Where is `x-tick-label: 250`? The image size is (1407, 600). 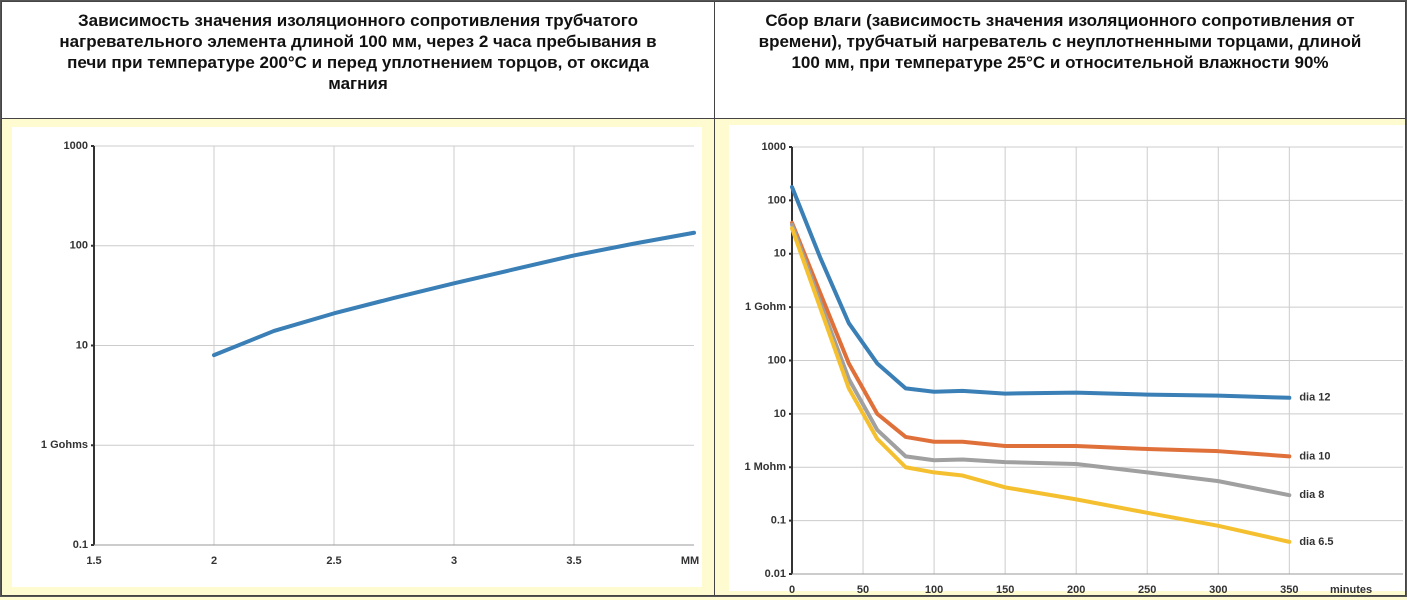 x-tick-label: 250 is located at coordinates (1147, 589).